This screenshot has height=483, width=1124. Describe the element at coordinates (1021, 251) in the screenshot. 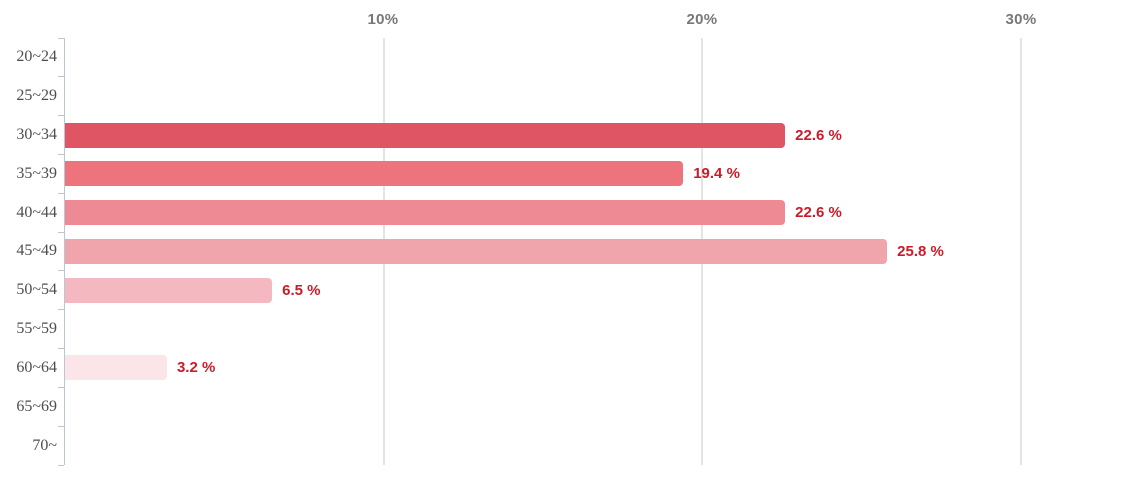

I see `gridline` at that location.